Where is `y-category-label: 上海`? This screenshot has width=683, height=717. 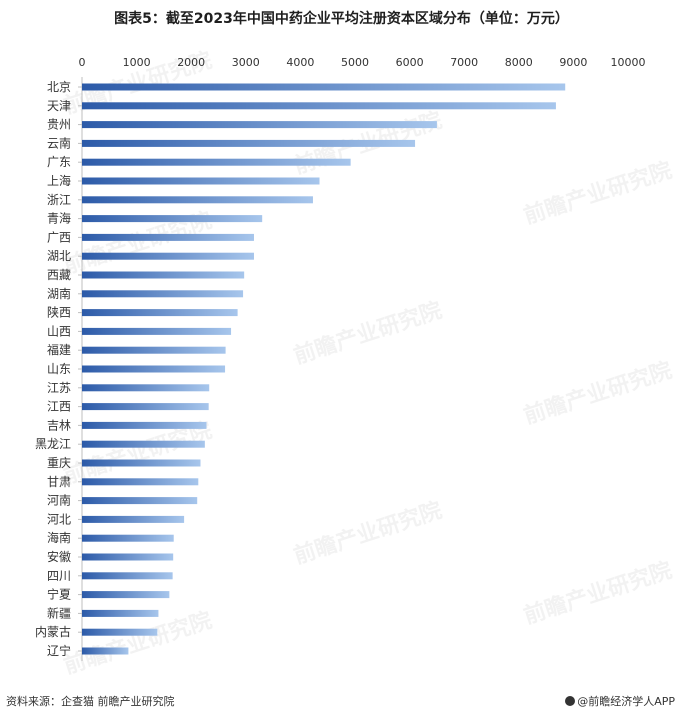
y-category-label: 上海 is located at coordinates (59, 180).